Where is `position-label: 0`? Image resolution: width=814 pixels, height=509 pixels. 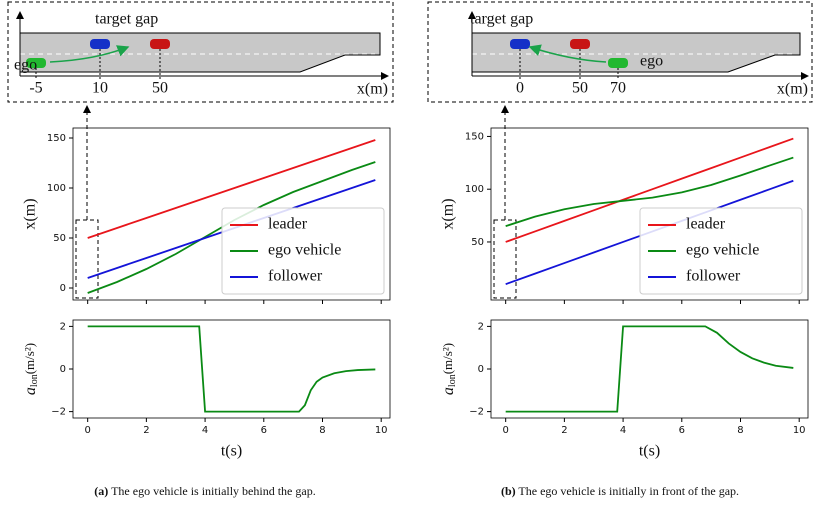 position-label: 0 is located at coordinates (520, 88).